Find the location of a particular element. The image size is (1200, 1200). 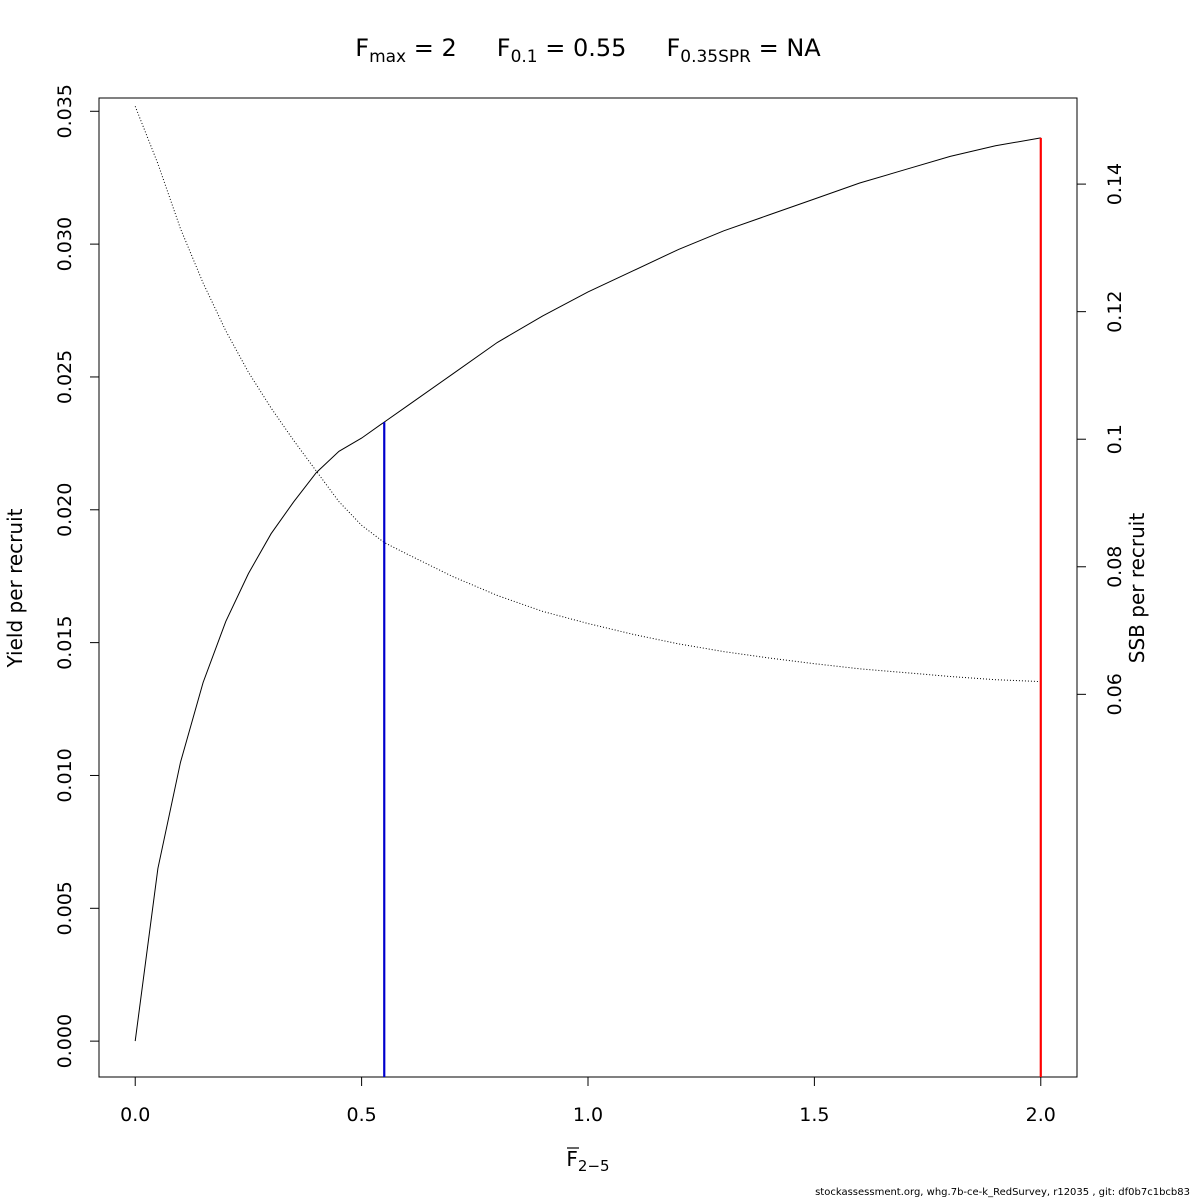

title-fspr-value: = NA is located at coordinates (786, 48).